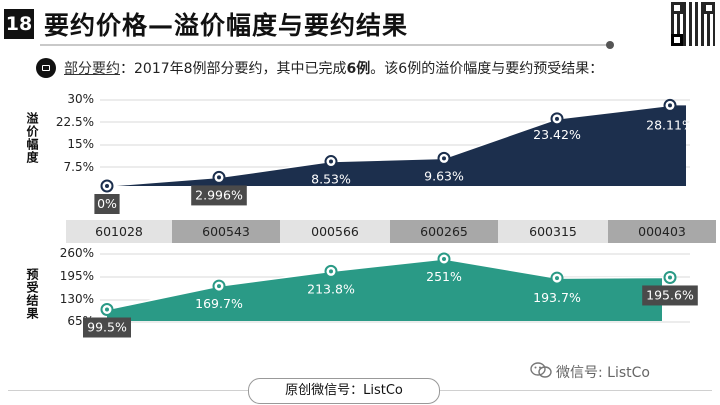 This screenshot has height=405, width=720. I want to click on data-label: 2.996%, so click(219, 194).